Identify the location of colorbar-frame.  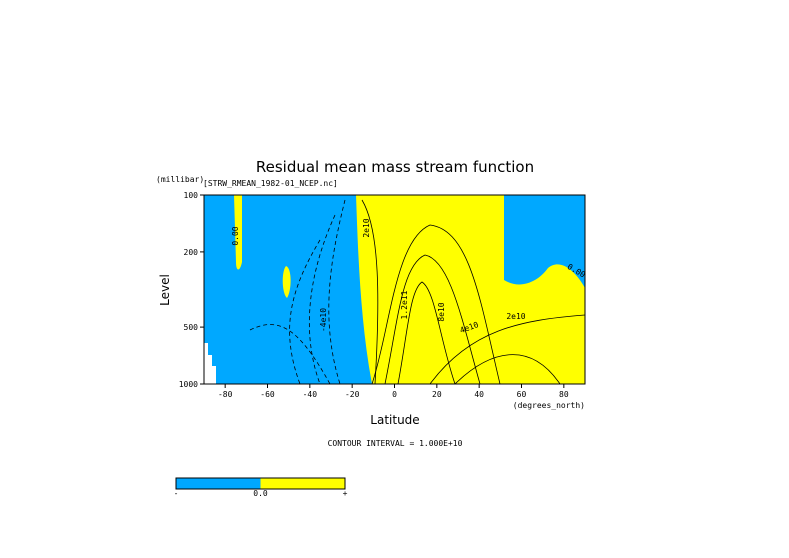
(260, 483).